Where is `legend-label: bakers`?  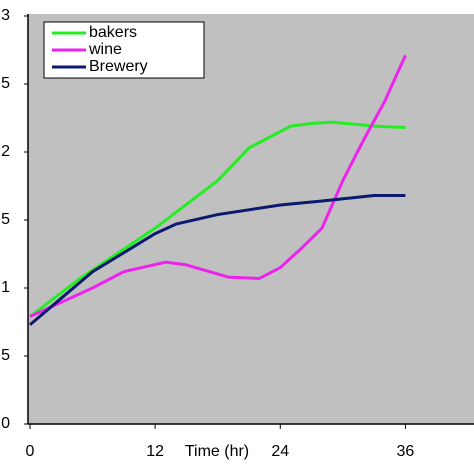 legend-label: bakers is located at coordinates (113, 32).